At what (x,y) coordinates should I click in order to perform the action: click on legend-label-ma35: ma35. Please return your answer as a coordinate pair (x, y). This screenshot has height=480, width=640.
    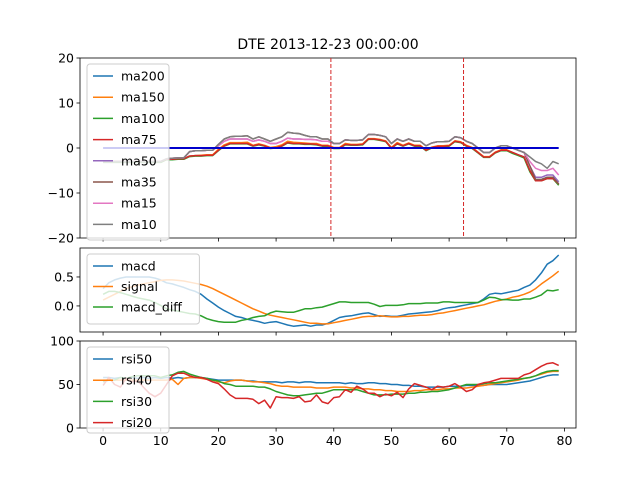
    Looking at the image, I should click on (139, 182).